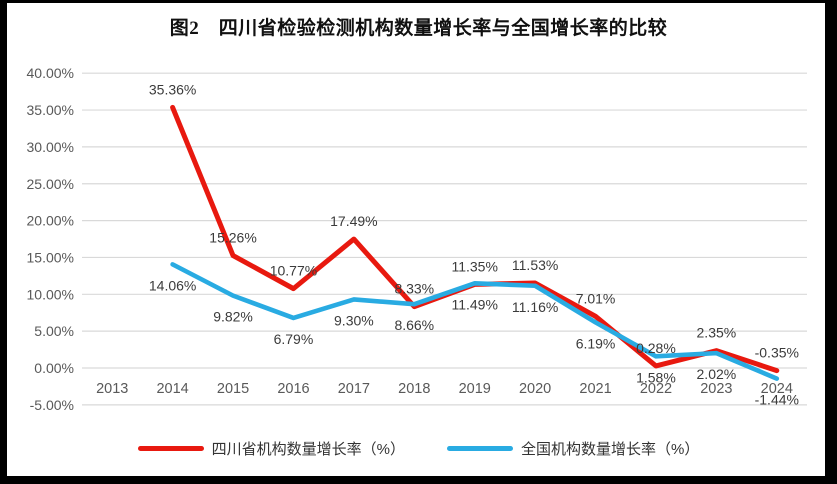  Describe the element at coordinates (308, 449) in the screenshot. I see `legend-label-sichuan: 四川省机构数量增长率（%）` at that location.